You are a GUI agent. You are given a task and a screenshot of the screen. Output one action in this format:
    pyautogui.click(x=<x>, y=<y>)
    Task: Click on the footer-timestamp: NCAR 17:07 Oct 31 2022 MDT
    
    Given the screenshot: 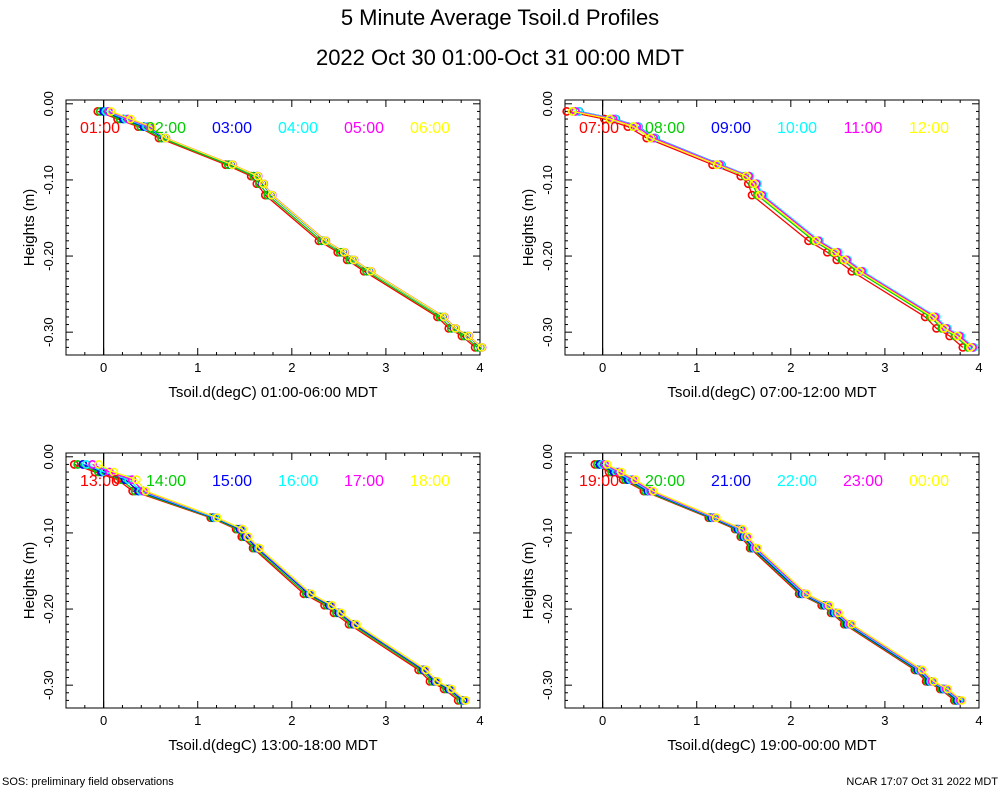 What is the action you would take?
    pyautogui.click(x=922, y=782)
    